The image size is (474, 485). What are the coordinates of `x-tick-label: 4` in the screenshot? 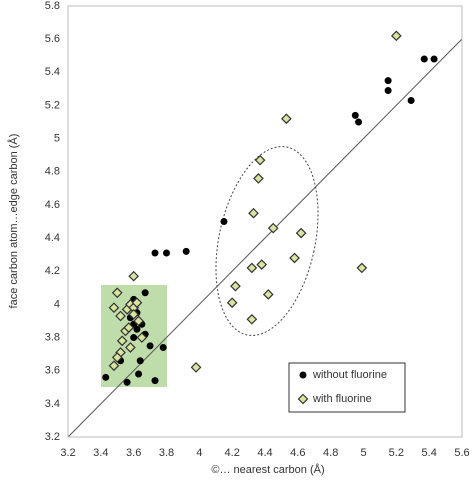 It's located at (199, 453).